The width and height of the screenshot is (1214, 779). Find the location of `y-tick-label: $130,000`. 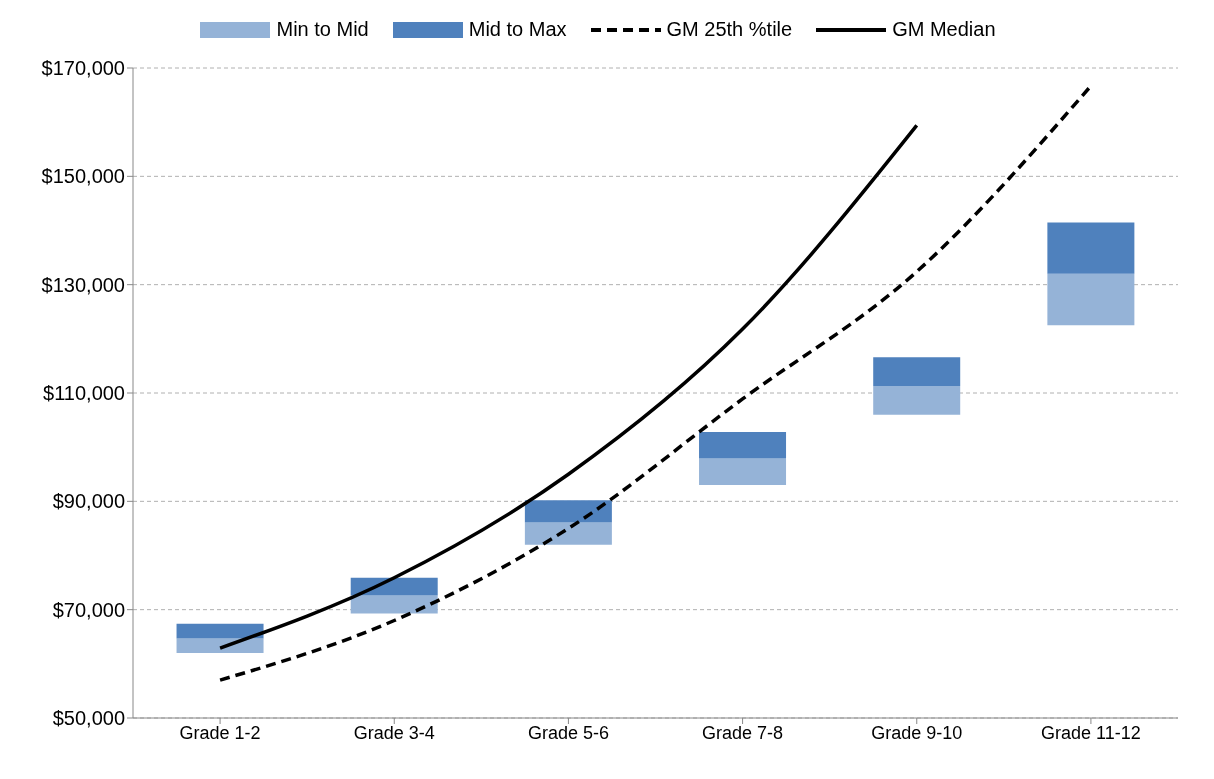

y-tick-label: $130,000 is located at coordinates (83, 284).